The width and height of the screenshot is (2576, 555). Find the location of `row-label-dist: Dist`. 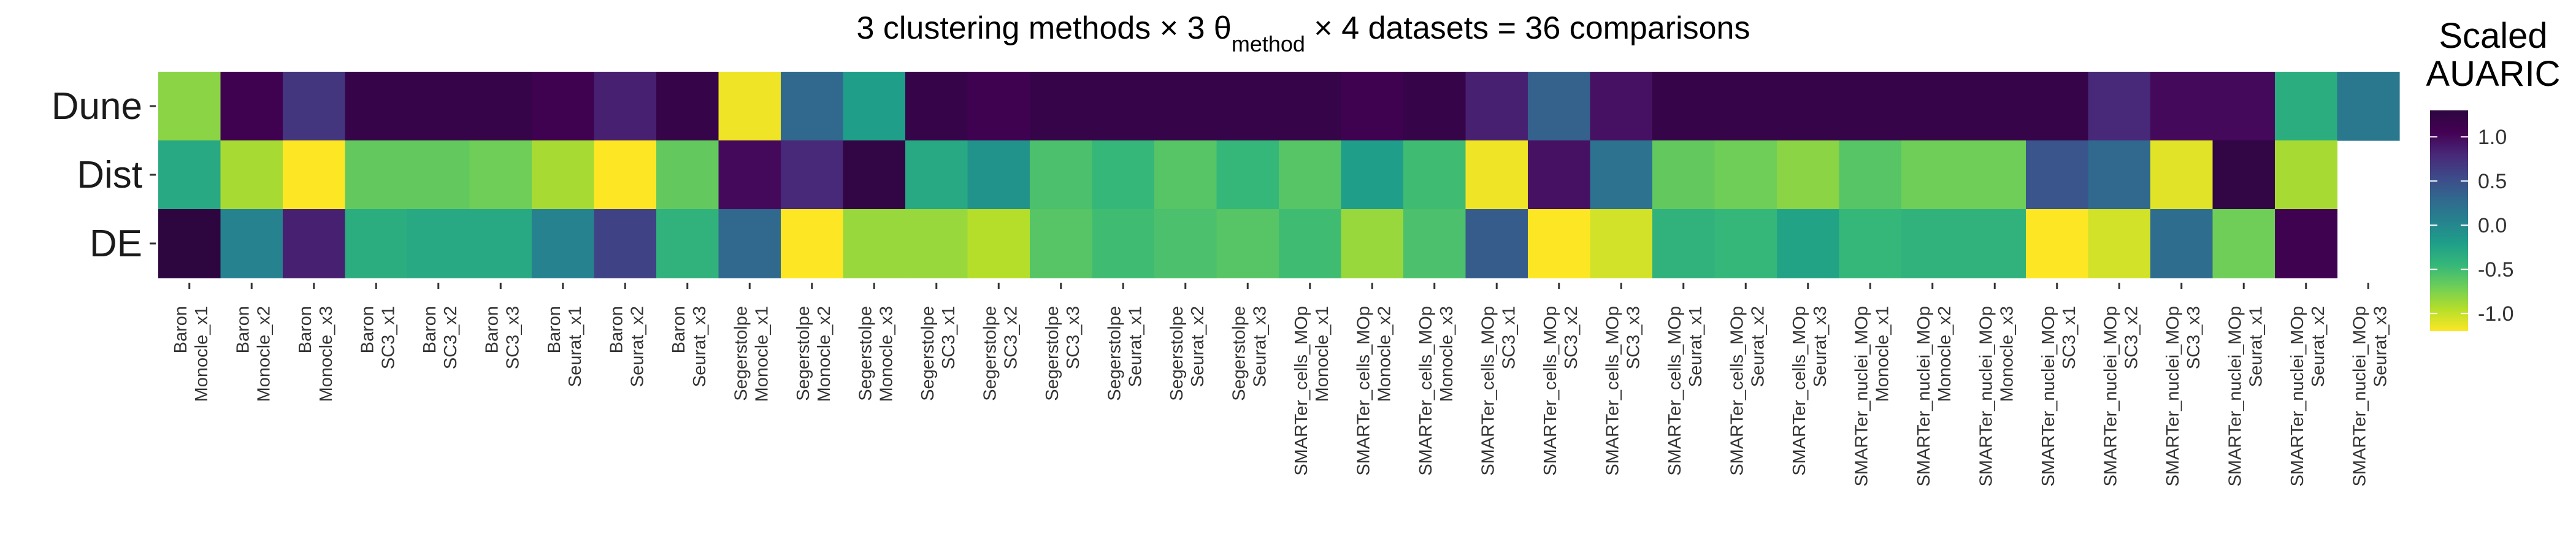

row-label-dist: Dist is located at coordinates (109, 175).